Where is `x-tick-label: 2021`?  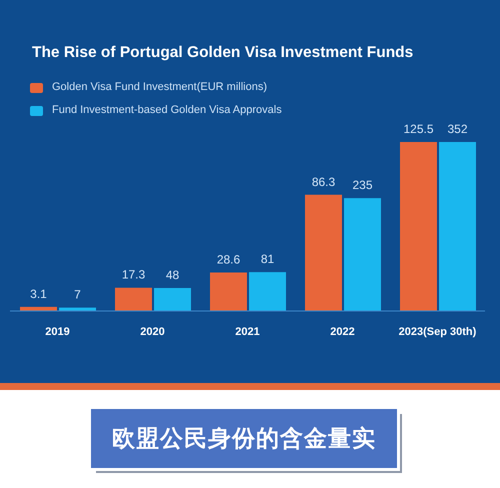
x-tick-label: 2021 is located at coordinates (247, 332).